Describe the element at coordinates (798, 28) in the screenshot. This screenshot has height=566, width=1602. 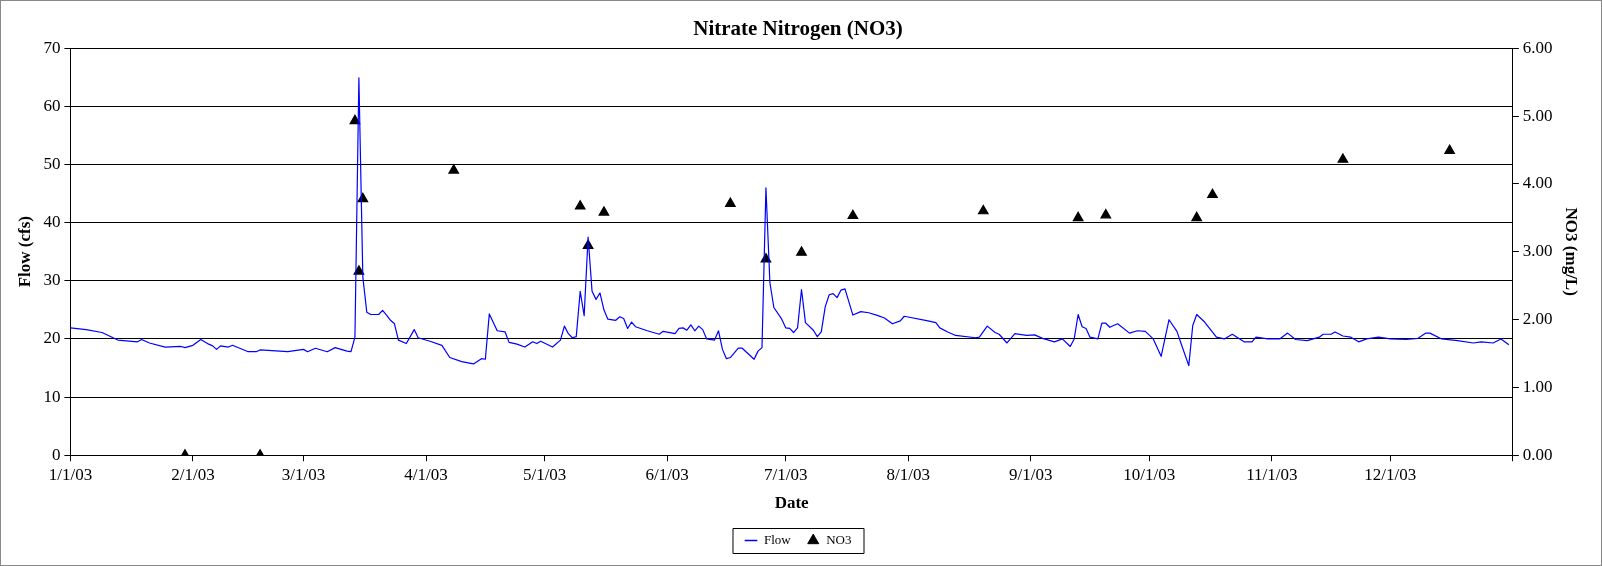
I see `chart-title: Nitrate Nitrogen (NO3)` at that location.